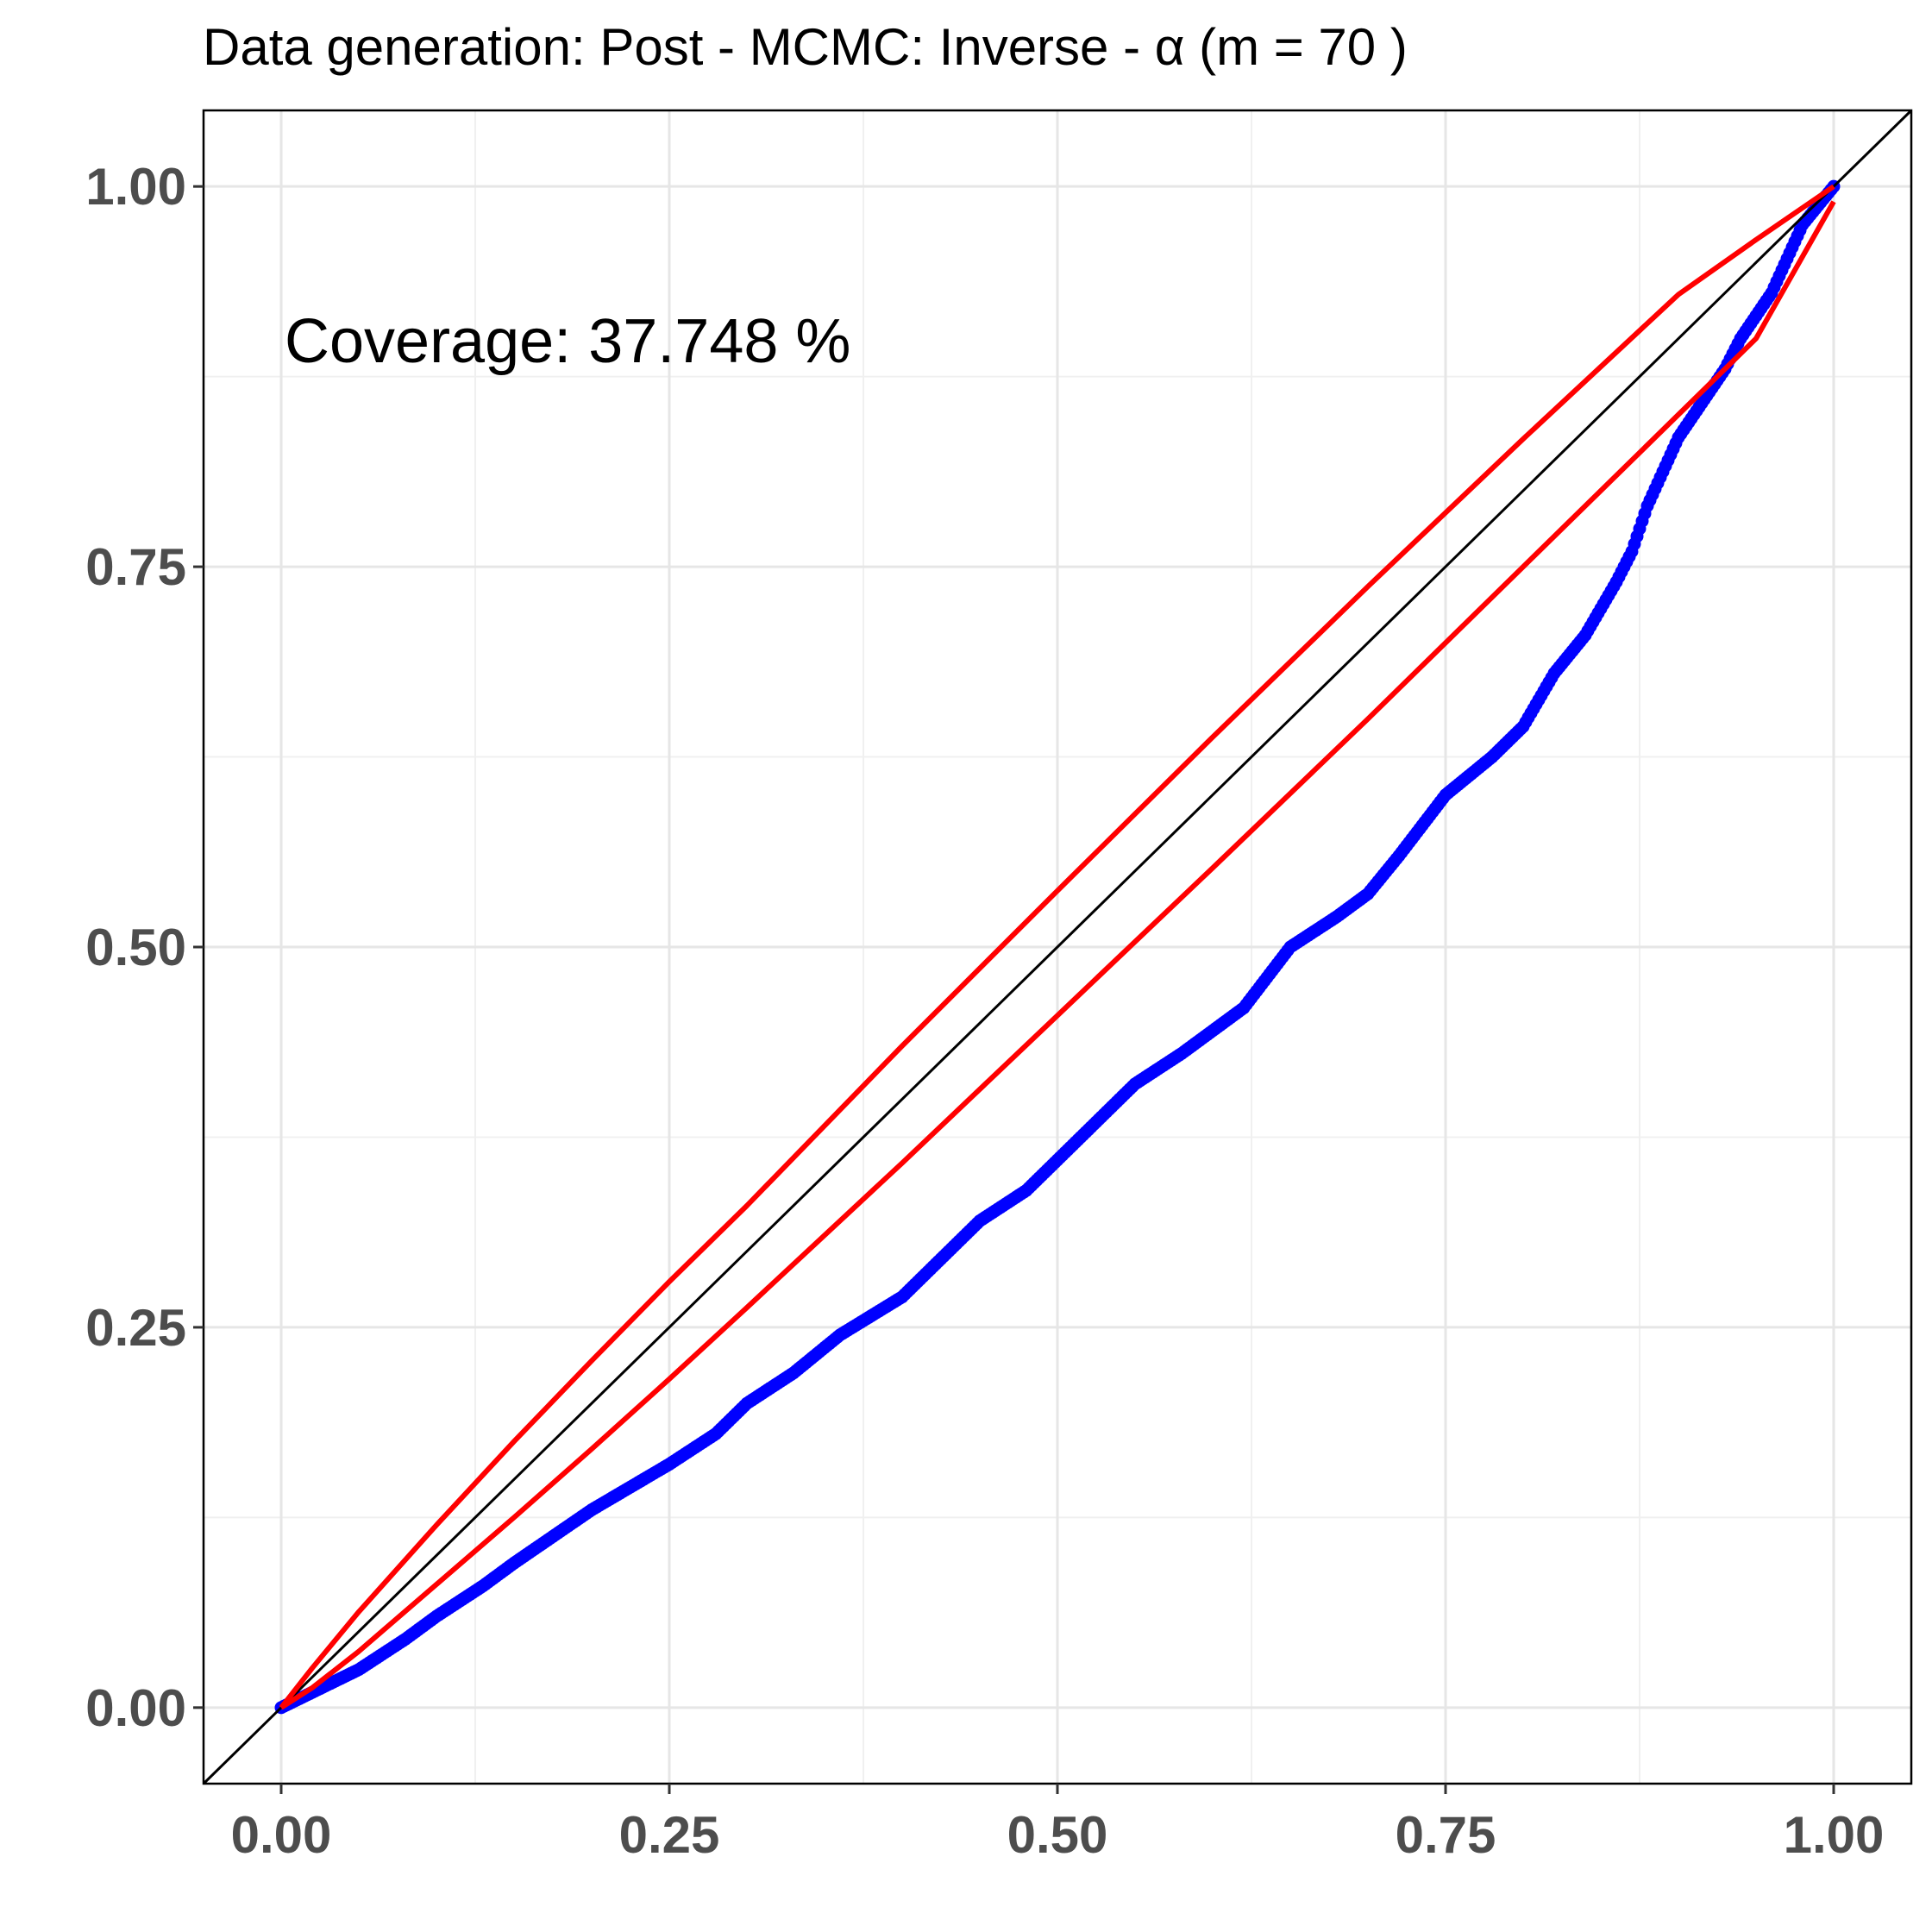 This screenshot has width=1932, height=1932. What do you see at coordinates (135, 567) in the screenshot?
I see `y-tick-label: 0.75` at bounding box center [135, 567].